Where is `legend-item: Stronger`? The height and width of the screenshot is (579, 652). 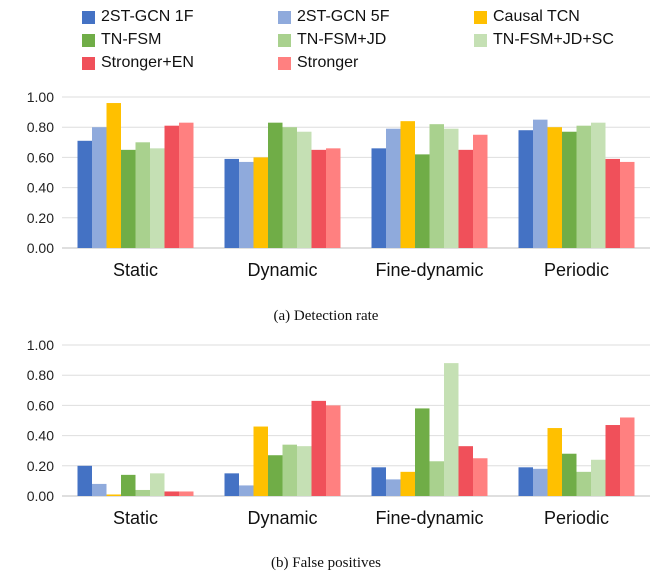
legend-item: Stronger is located at coordinates (318, 63).